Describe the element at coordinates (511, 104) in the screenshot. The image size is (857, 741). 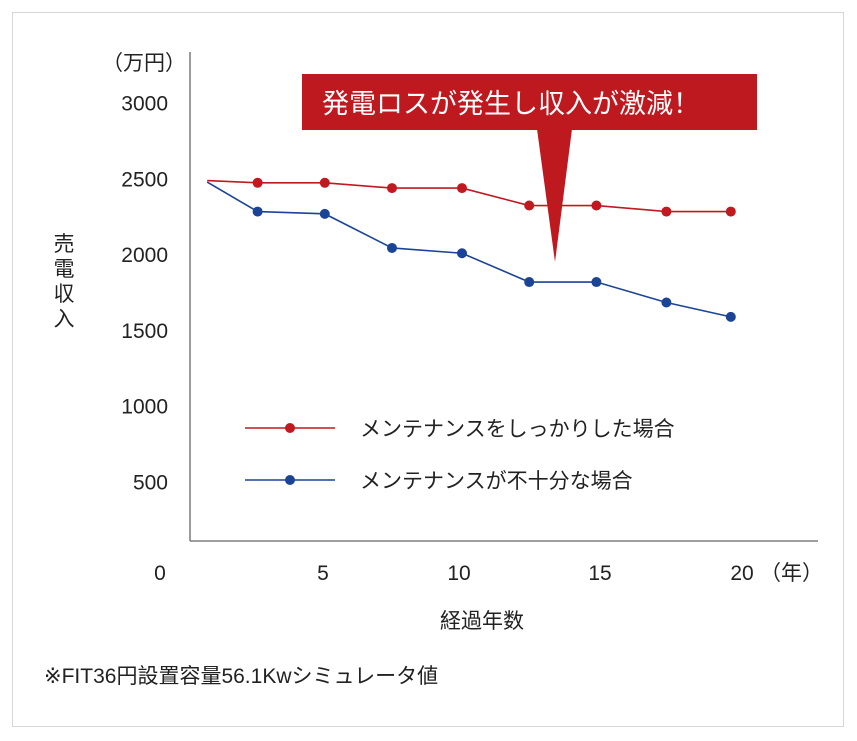
I see `annotation-text: 発電ロスが発生し収入が激減！` at that location.